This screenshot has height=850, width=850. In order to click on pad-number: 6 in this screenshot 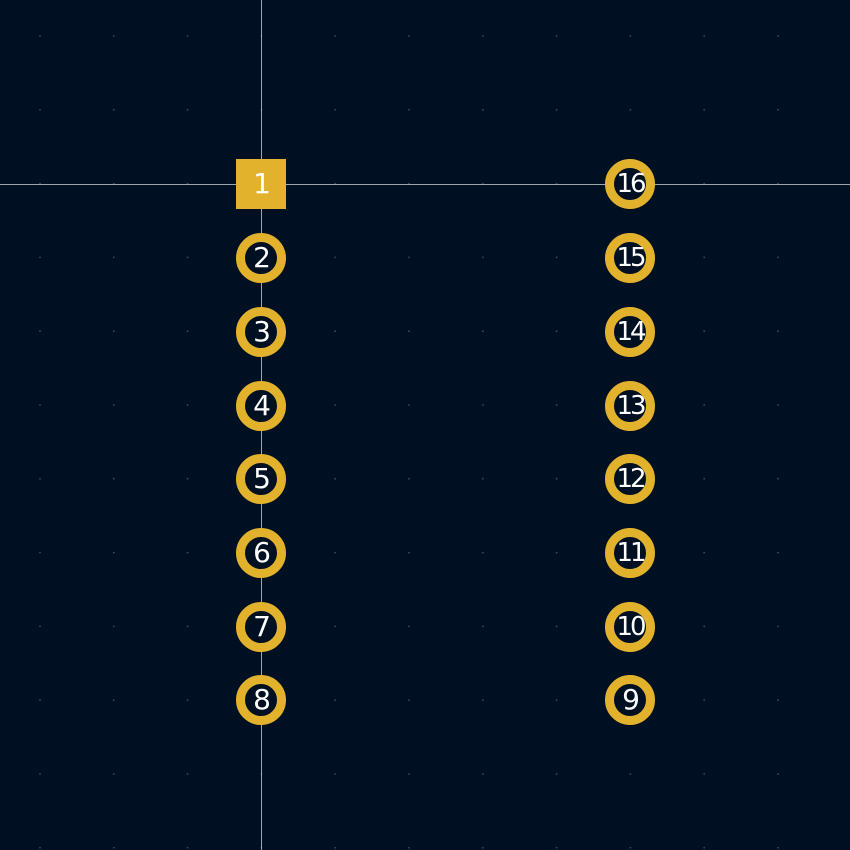, I will do `click(262, 552)`.